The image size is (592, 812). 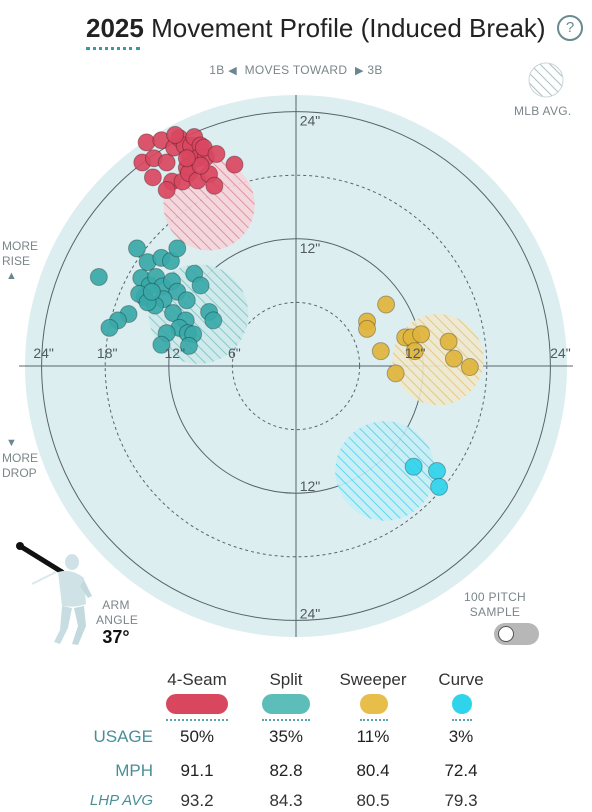 I want to click on more-drop-line-2: DROP, so click(x=19, y=473).